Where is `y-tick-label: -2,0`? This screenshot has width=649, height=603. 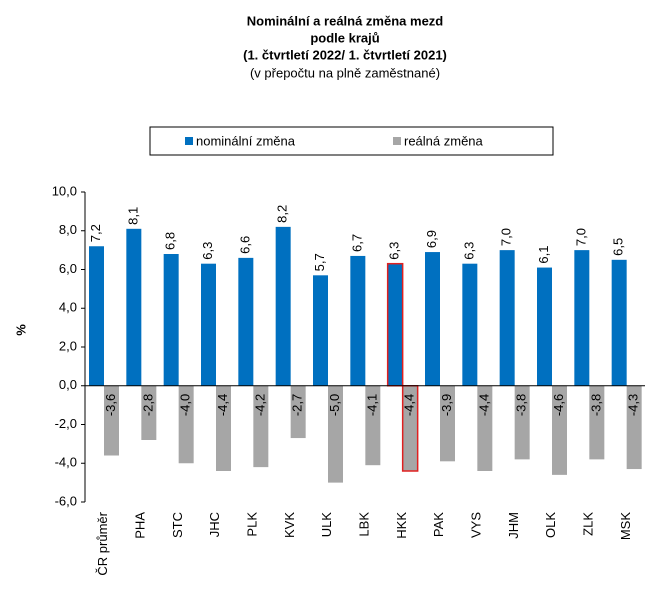 y-tick-label: -2,0 is located at coordinates (66, 423).